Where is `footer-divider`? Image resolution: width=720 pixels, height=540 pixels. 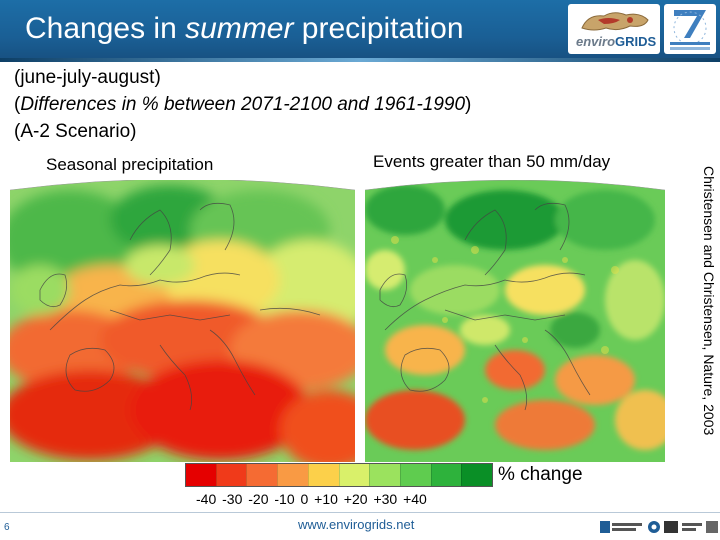 footer-divider is located at coordinates (360, 512).